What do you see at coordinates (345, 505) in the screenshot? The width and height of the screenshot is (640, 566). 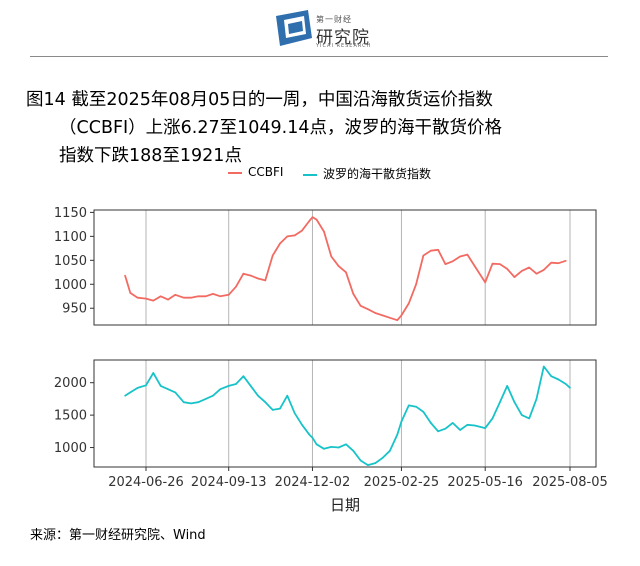 I see `x-axis-label: 日期` at bounding box center [345, 505].